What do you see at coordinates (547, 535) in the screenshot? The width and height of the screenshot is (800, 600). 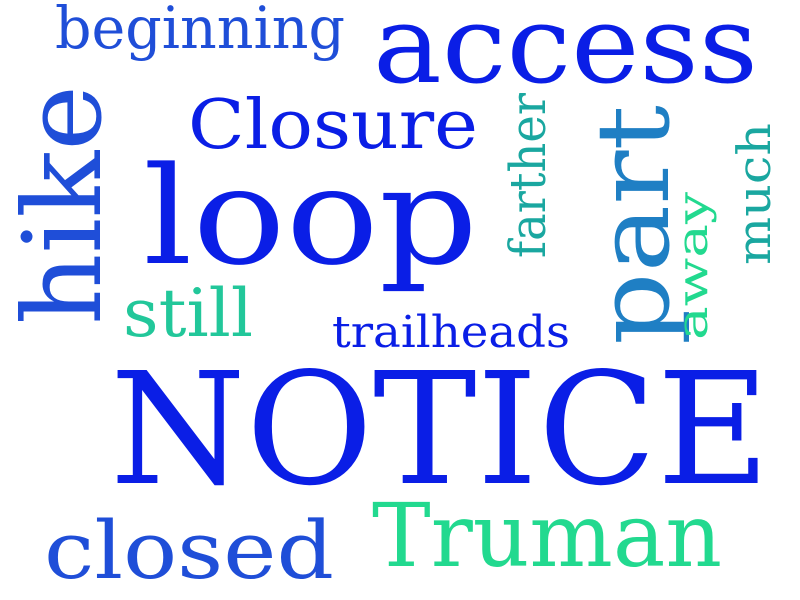 I see `word-truman: Truman` at bounding box center [547, 535].